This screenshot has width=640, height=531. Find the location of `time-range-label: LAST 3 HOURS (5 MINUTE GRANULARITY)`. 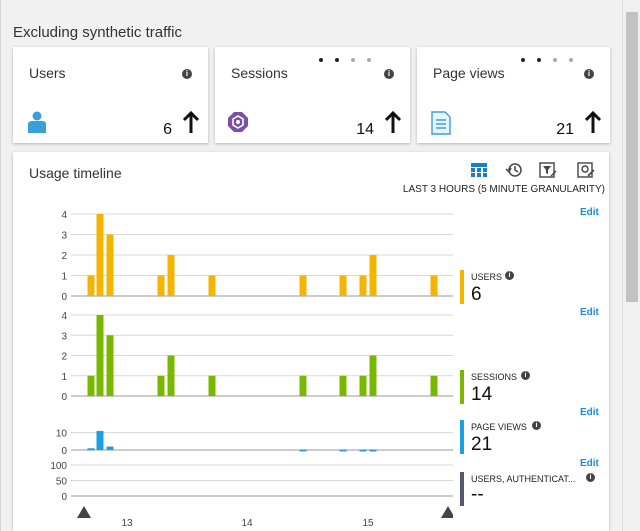

time-range-label: LAST 3 HOURS (5 MINUTE GRANULARITY) is located at coordinates (503, 189).